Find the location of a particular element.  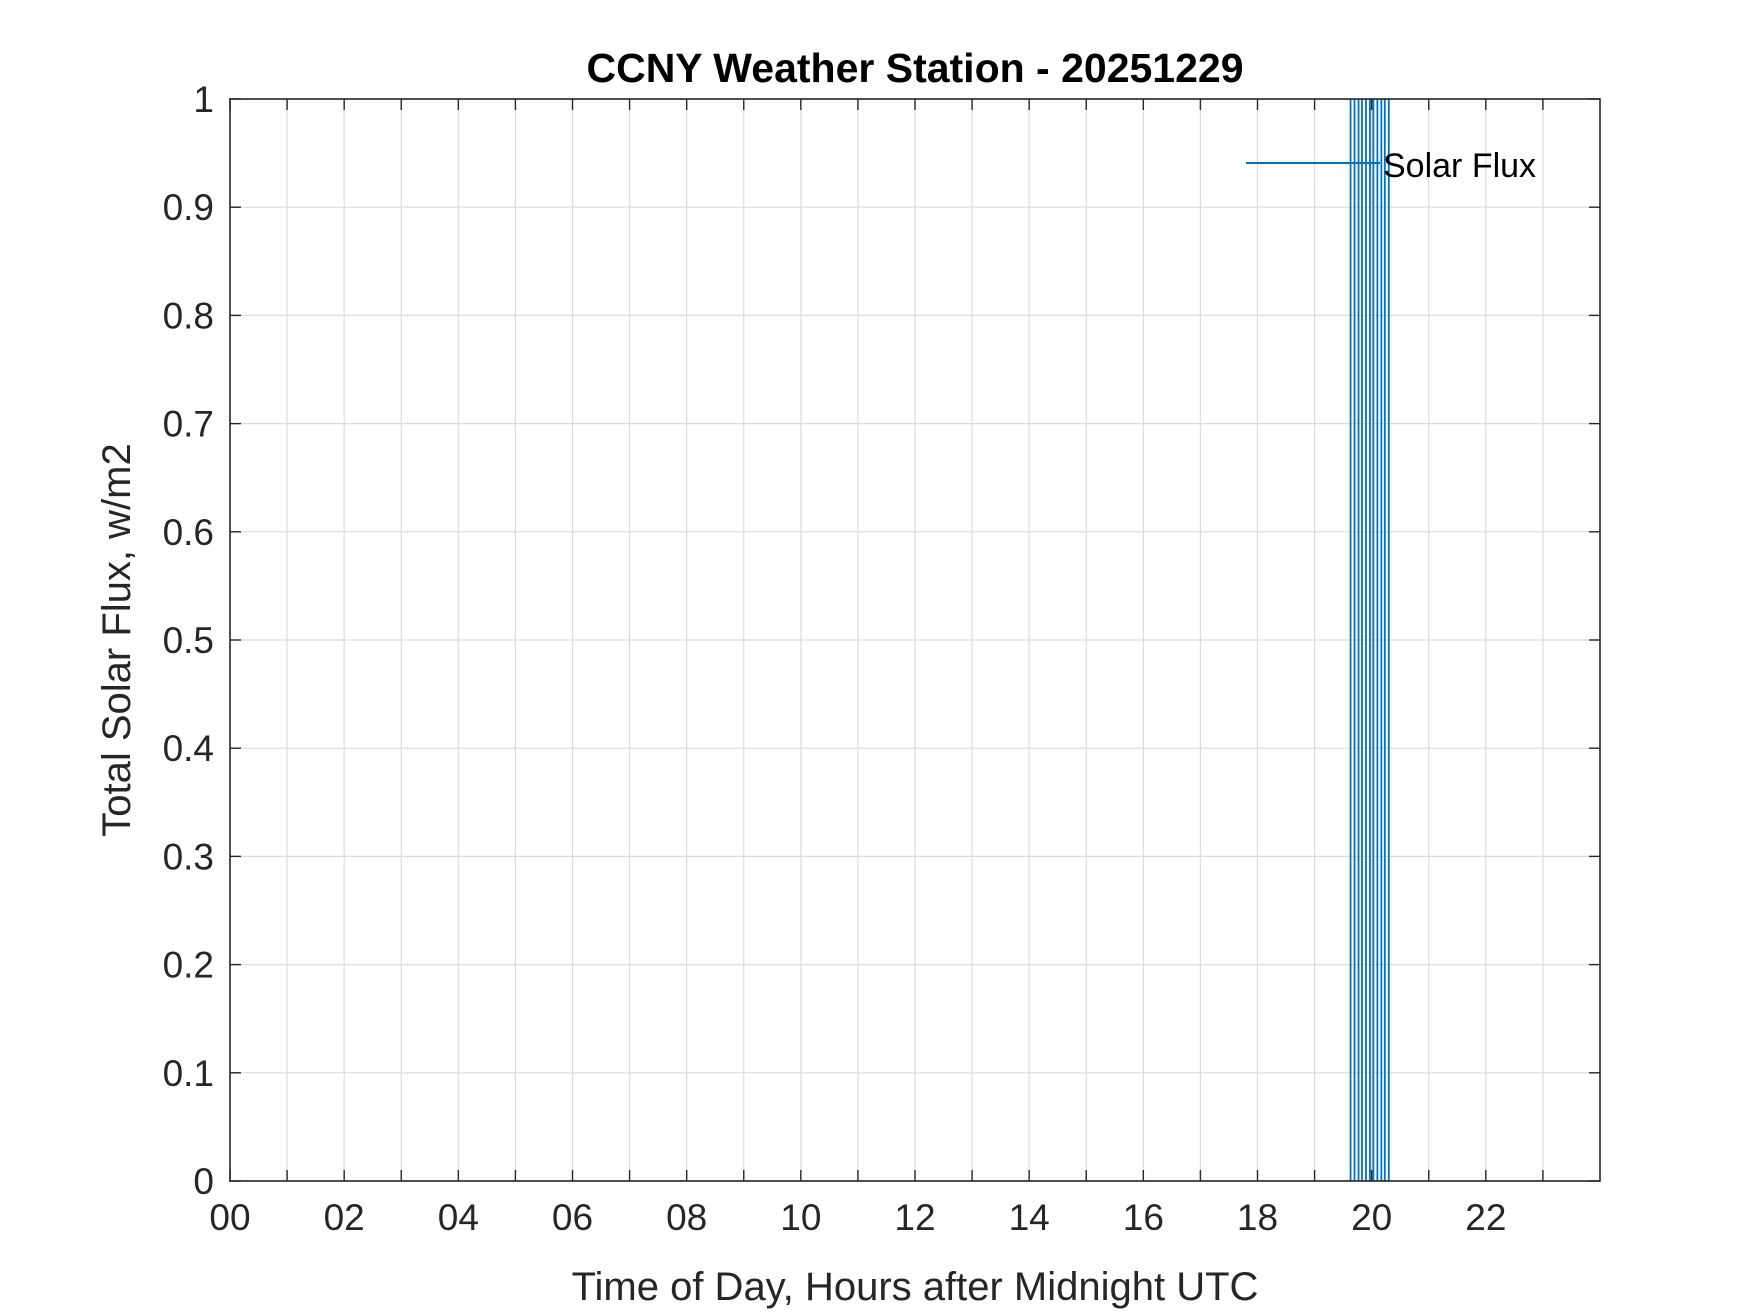

x-tick-label: 08 is located at coordinates (686, 1217).